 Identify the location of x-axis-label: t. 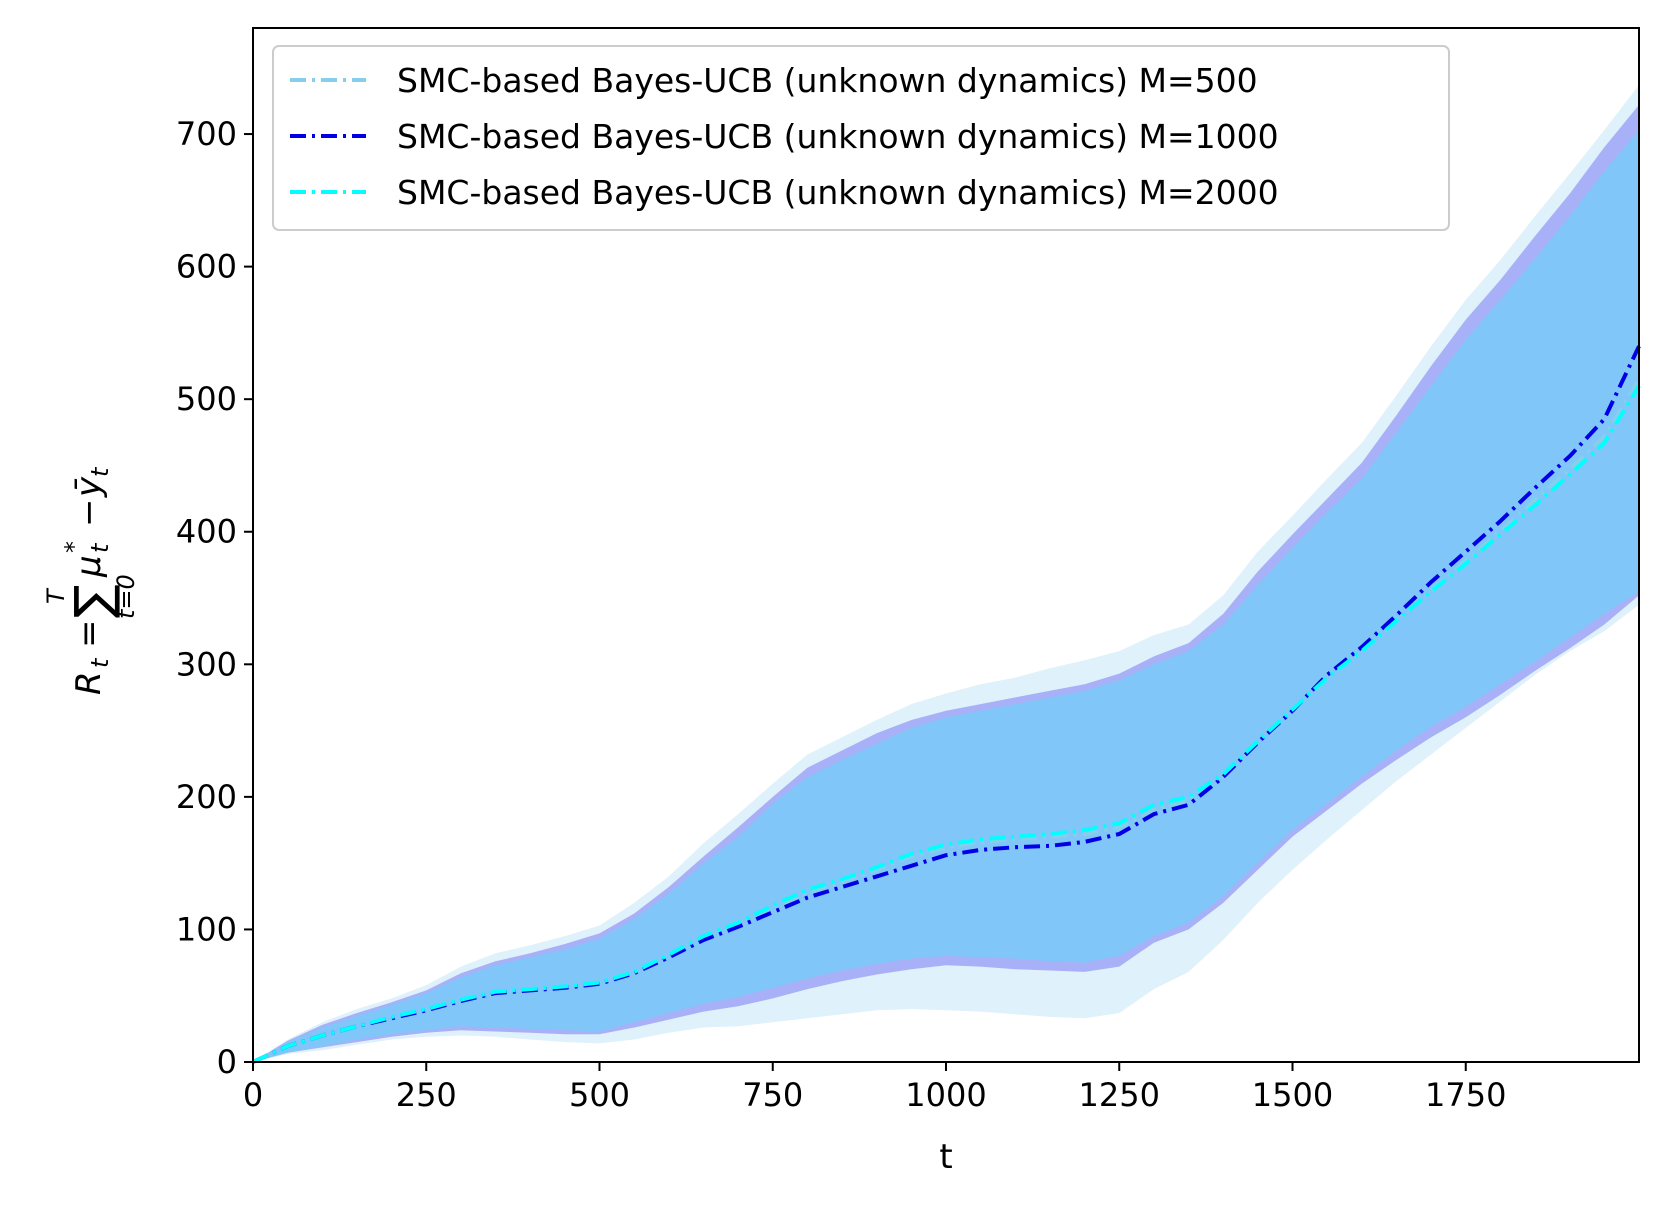
(945, 1157).